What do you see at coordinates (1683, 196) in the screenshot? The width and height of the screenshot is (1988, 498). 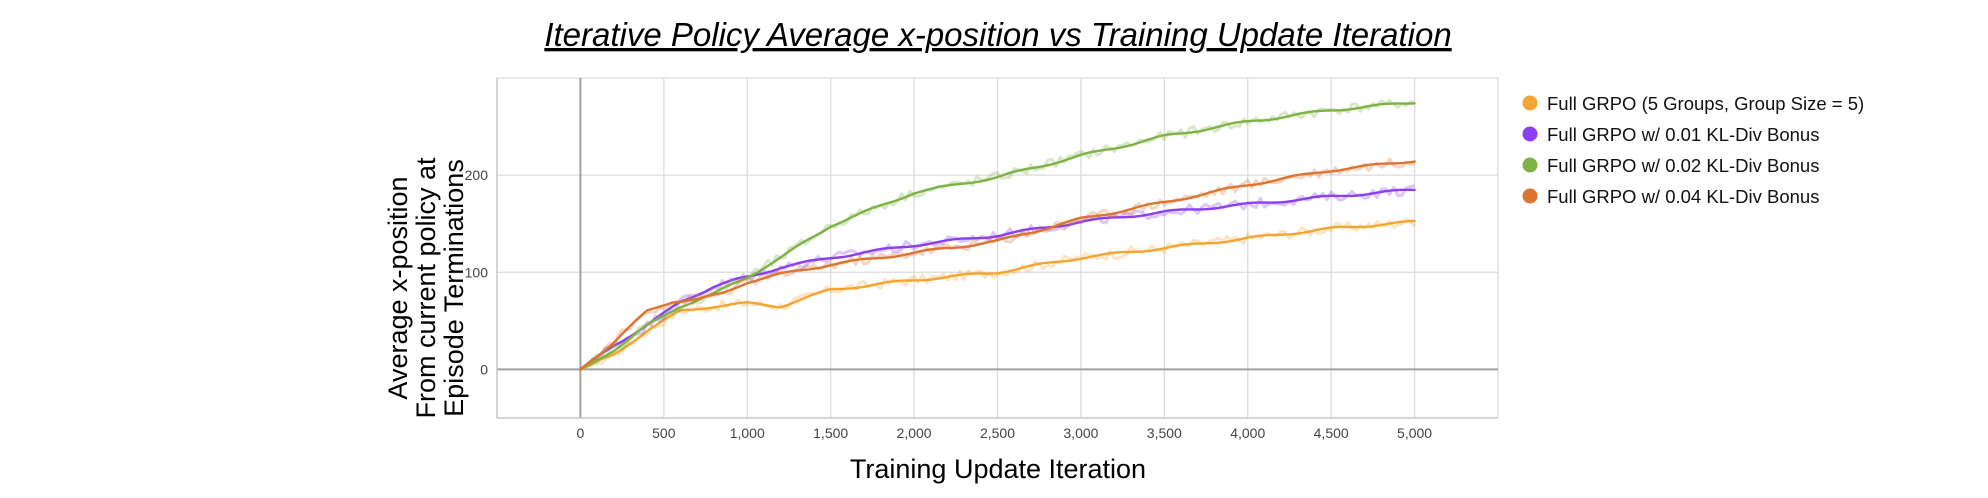 I see `legend-entry: Full GRPO w/ 0.04 KL-Div Bonus` at bounding box center [1683, 196].